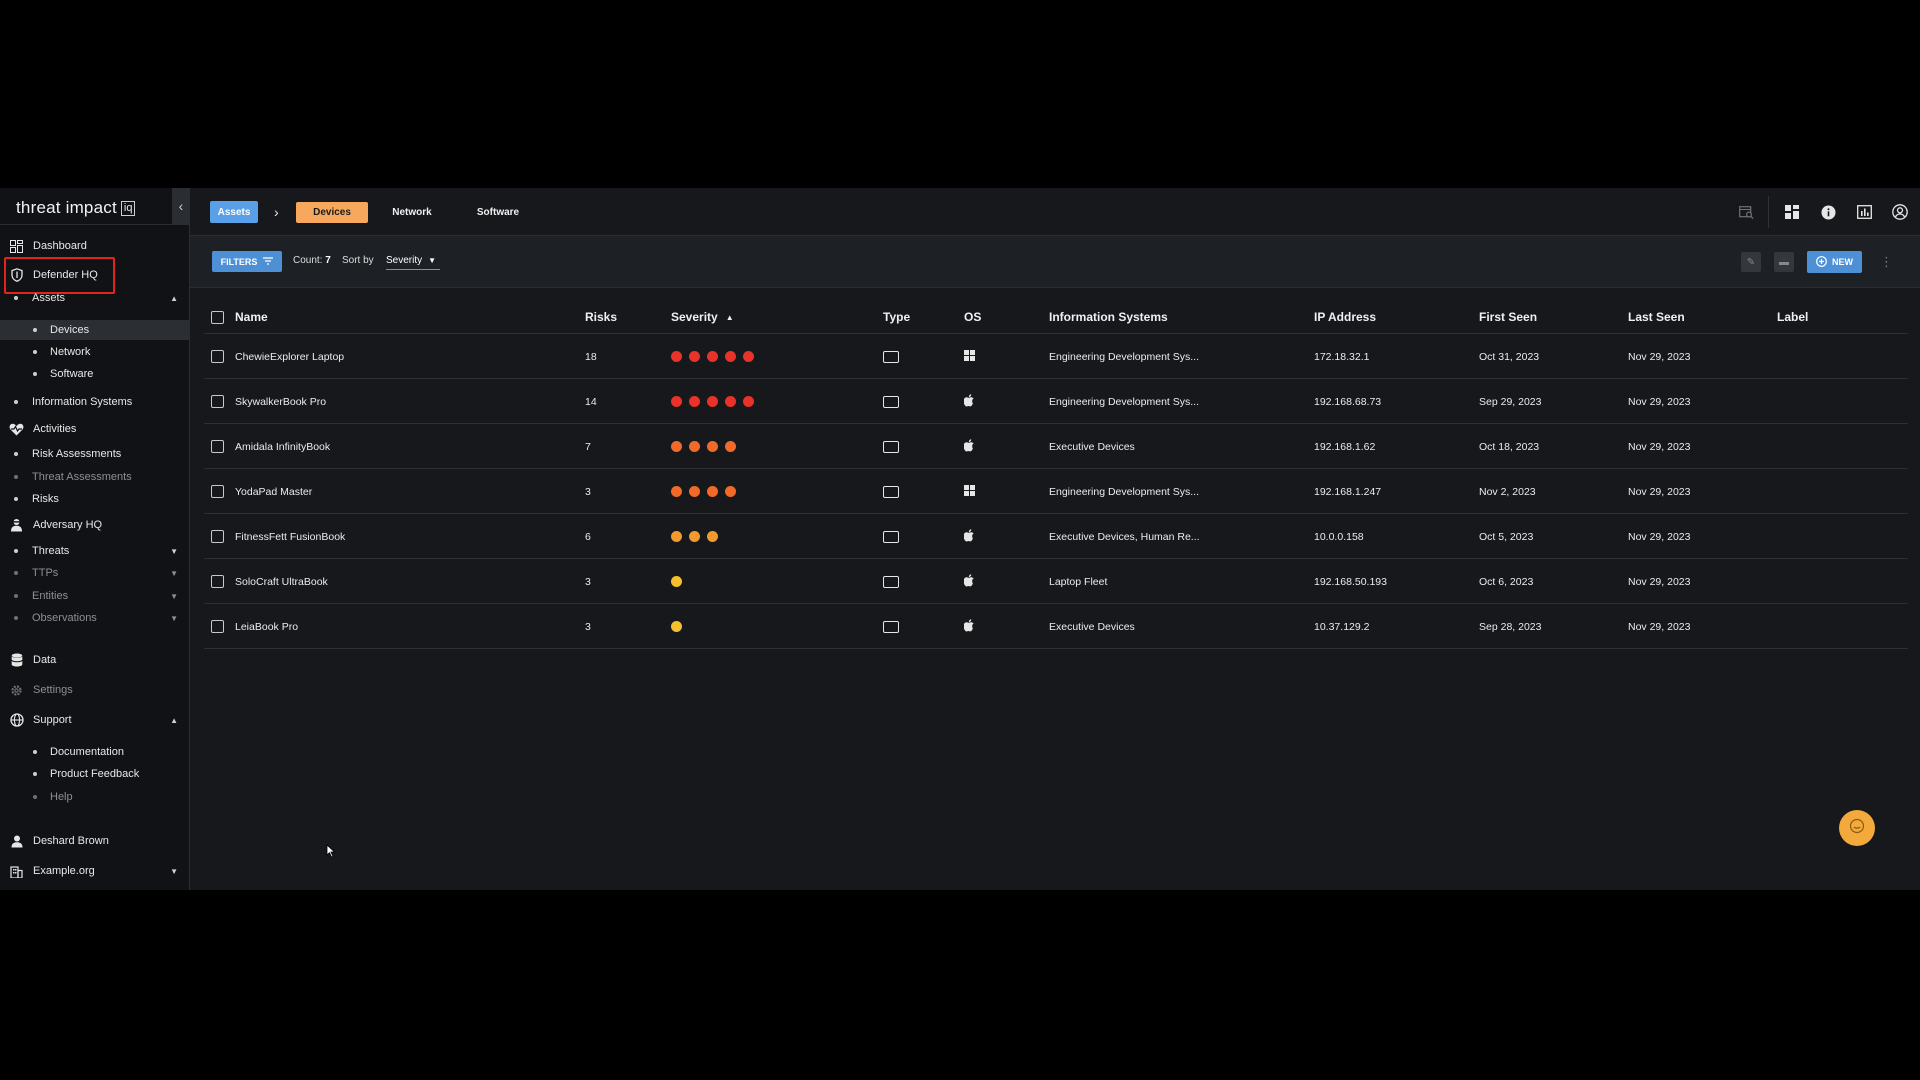 The height and width of the screenshot is (1080, 1920). Describe the element at coordinates (95, 551) in the screenshot. I see `sidebar-item-threats: Threats ▼` at that location.